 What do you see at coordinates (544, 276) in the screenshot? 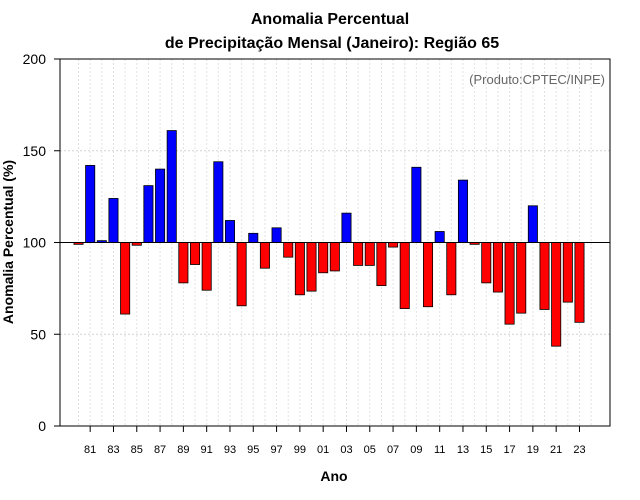
I see `bar-2020` at bounding box center [544, 276].